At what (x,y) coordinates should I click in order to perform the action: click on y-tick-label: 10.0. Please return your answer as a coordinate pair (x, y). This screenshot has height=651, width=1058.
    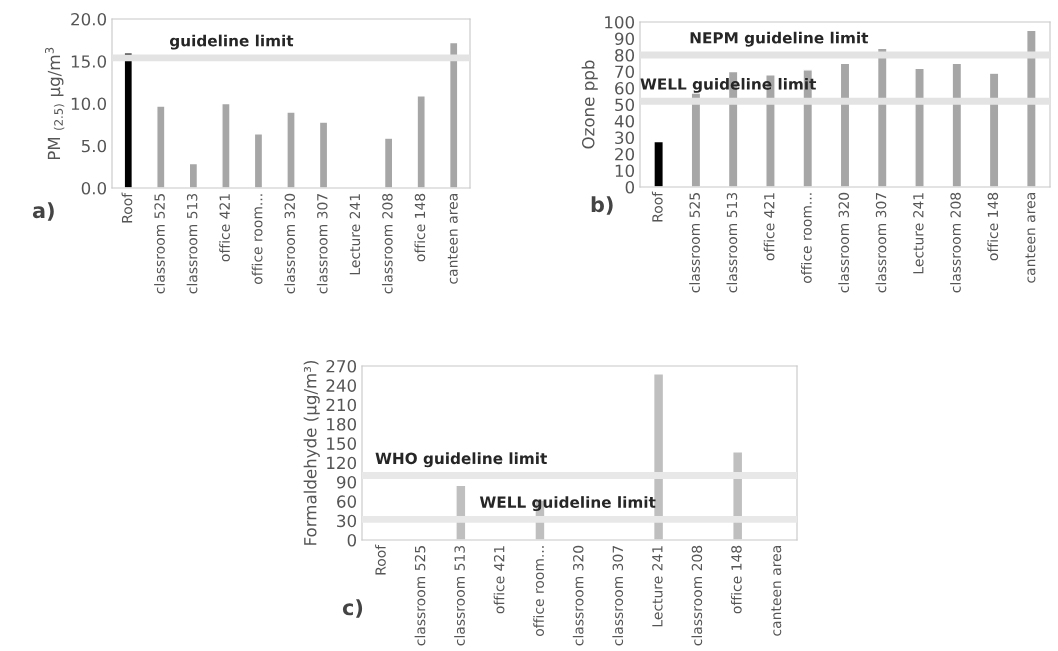
    Looking at the image, I should click on (89, 104).